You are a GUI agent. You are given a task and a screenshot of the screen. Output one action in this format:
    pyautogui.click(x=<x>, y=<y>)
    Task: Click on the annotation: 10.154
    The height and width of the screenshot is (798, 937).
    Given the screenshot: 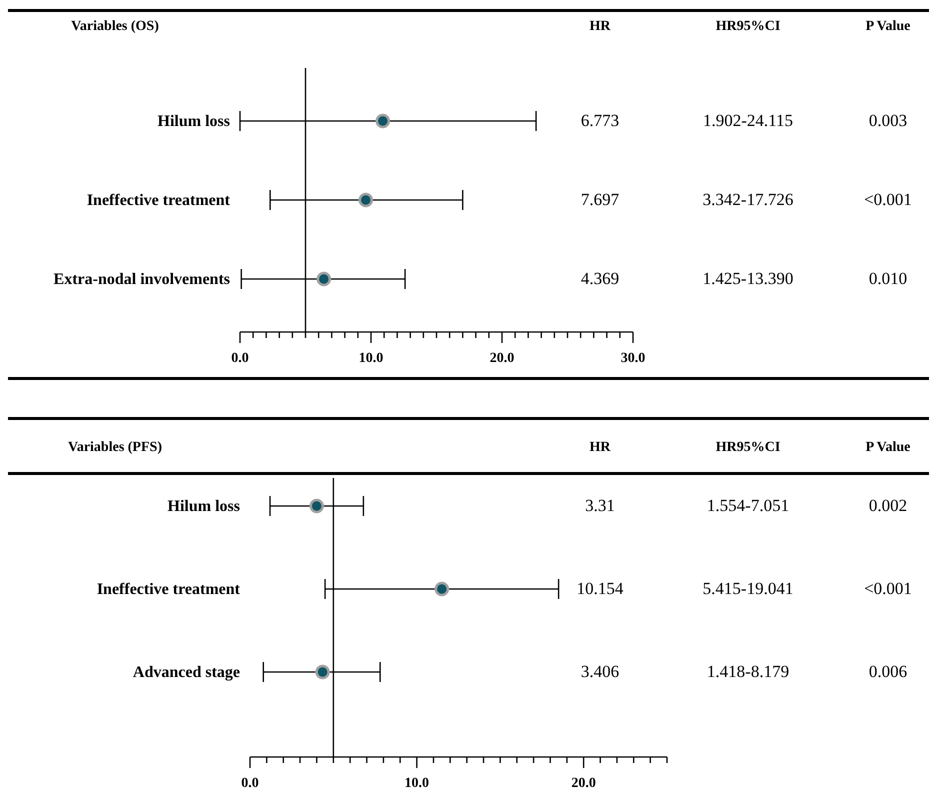 What is the action you would take?
    pyautogui.click(x=600, y=589)
    